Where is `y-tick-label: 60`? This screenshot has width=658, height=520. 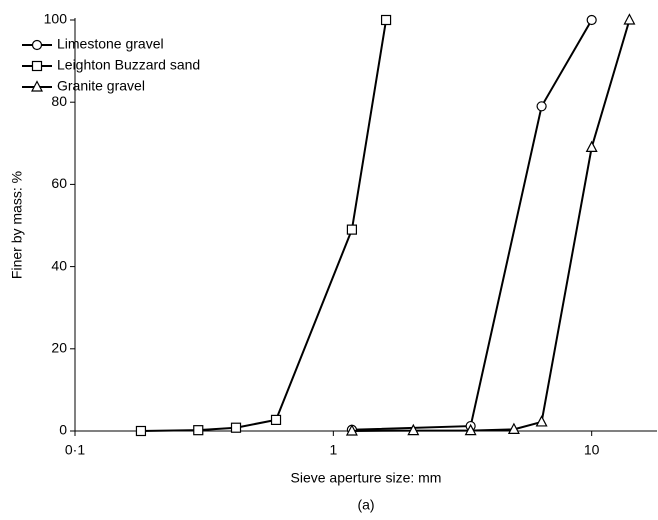 y-tick-label: 60 is located at coordinates (59, 183).